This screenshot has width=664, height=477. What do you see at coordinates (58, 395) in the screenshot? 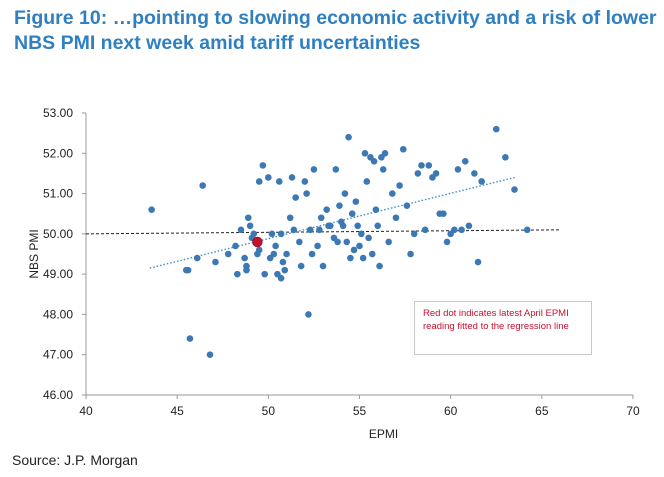
I see `y-tick-label: 46.00` at bounding box center [58, 395].